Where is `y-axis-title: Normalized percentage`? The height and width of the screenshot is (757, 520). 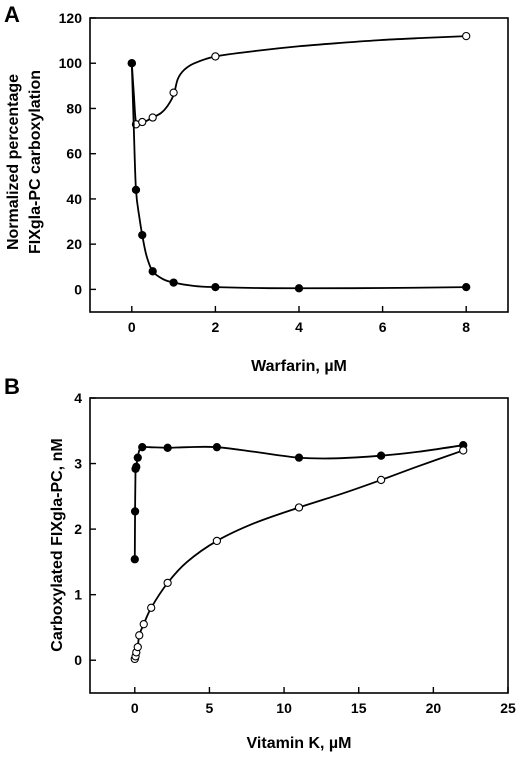
y-axis-title: Normalized percentage is located at coordinates (13, 162).